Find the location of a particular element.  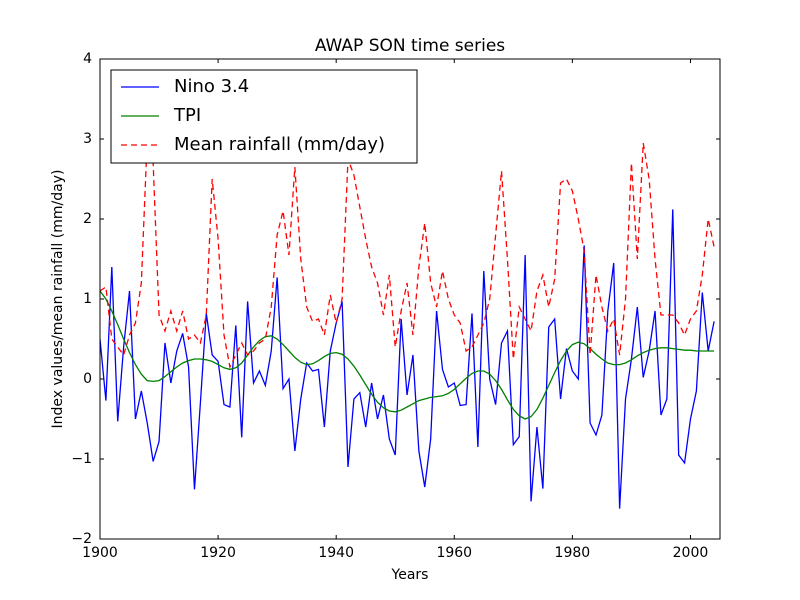

x-tick-label: 1980 is located at coordinates (573, 553).